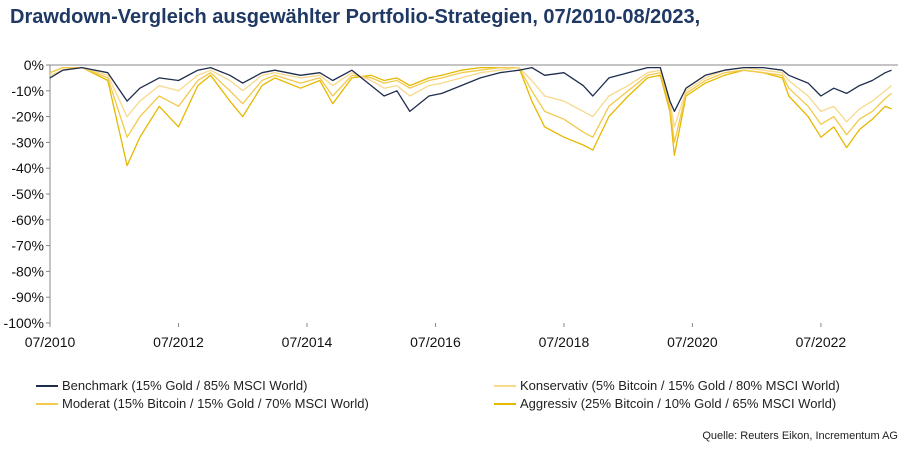 Image resolution: width=920 pixels, height=455 pixels. What do you see at coordinates (27, 246) in the screenshot?
I see `y-tick-label: -70%` at bounding box center [27, 246].